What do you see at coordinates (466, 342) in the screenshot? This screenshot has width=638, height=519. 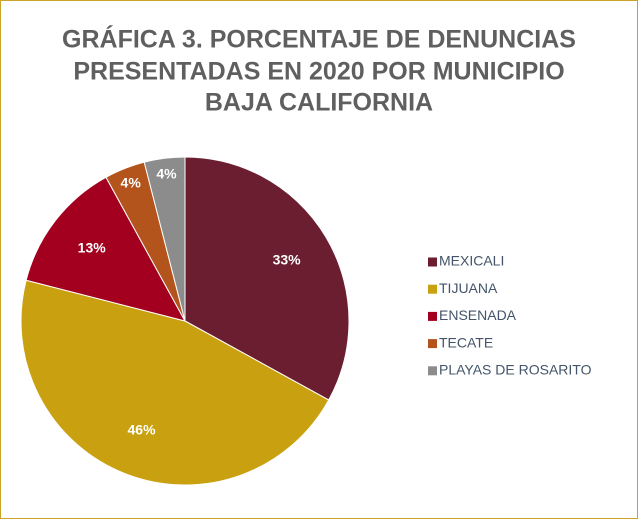 I see `legend-label: TECATE` at bounding box center [466, 342].